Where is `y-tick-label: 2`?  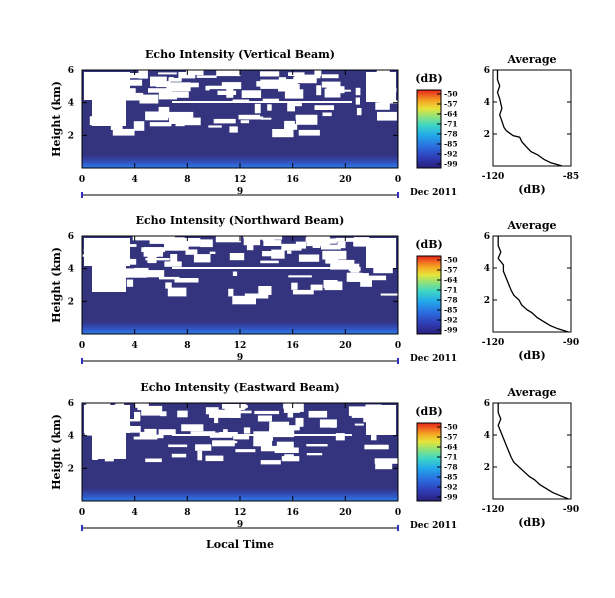 y-tick-label: 2 is located at coordinates (71, 136).